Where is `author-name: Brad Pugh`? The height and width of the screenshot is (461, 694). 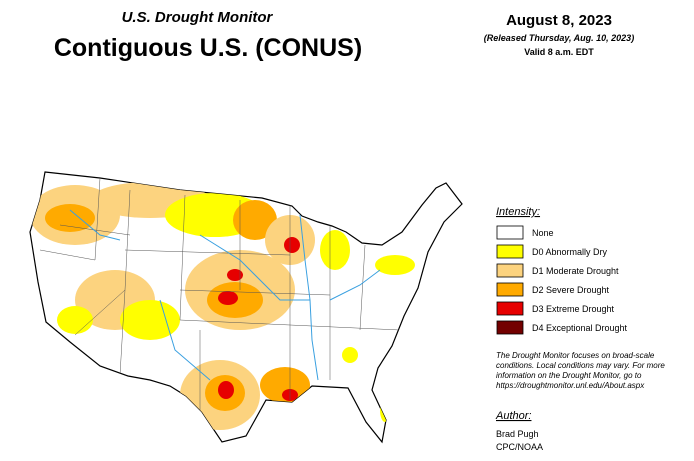
author-name: Brad Pugh is located at coordinates (517, 434).